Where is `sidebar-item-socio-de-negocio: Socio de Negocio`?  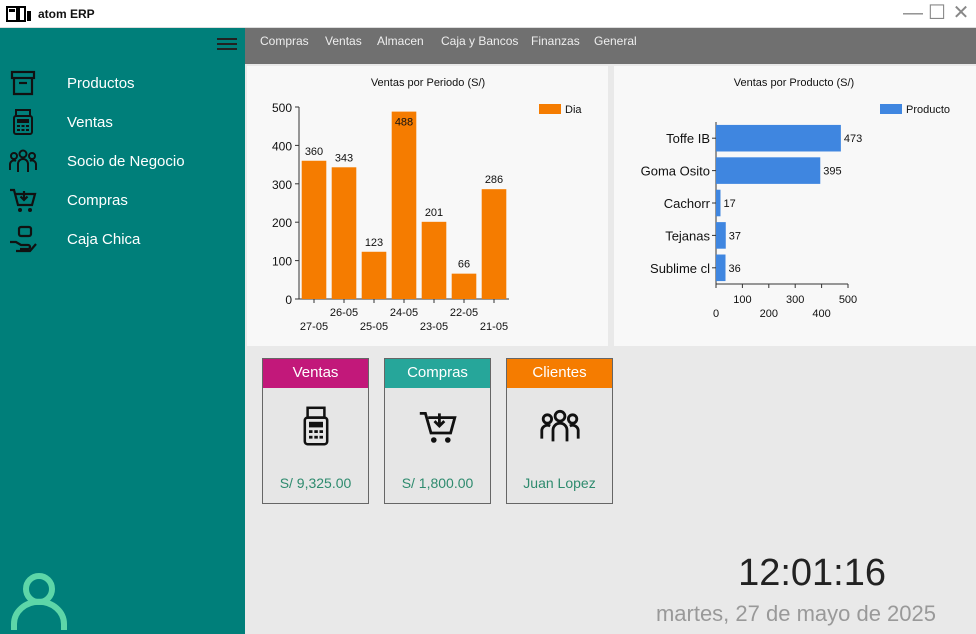
sidebar-item-socio-de-negocio: Socio de Negocio is located at coordinates (122, 162).